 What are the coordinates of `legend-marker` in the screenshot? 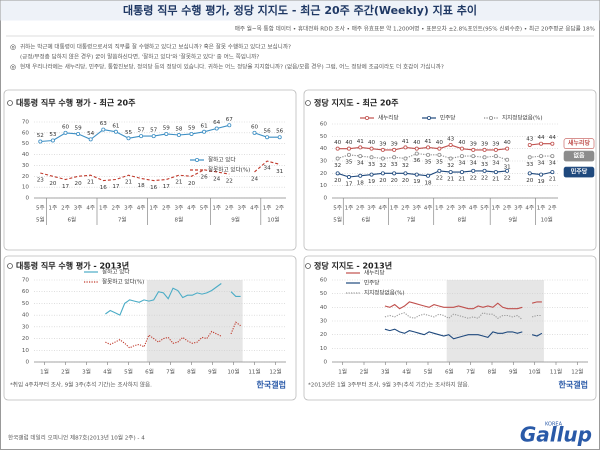 It's located at (490, 118).